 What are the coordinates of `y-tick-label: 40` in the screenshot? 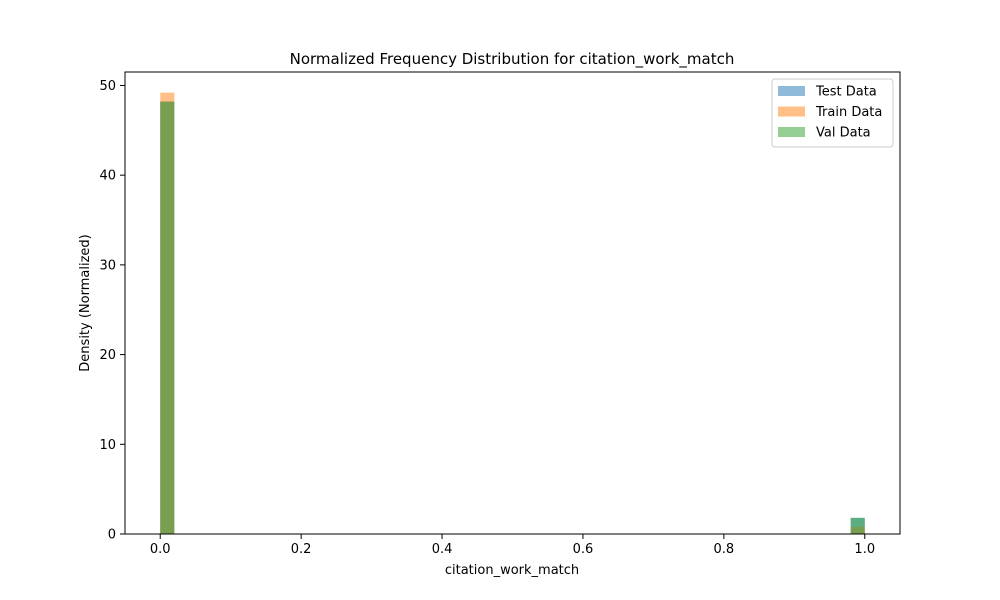 It's located at (107, 176).